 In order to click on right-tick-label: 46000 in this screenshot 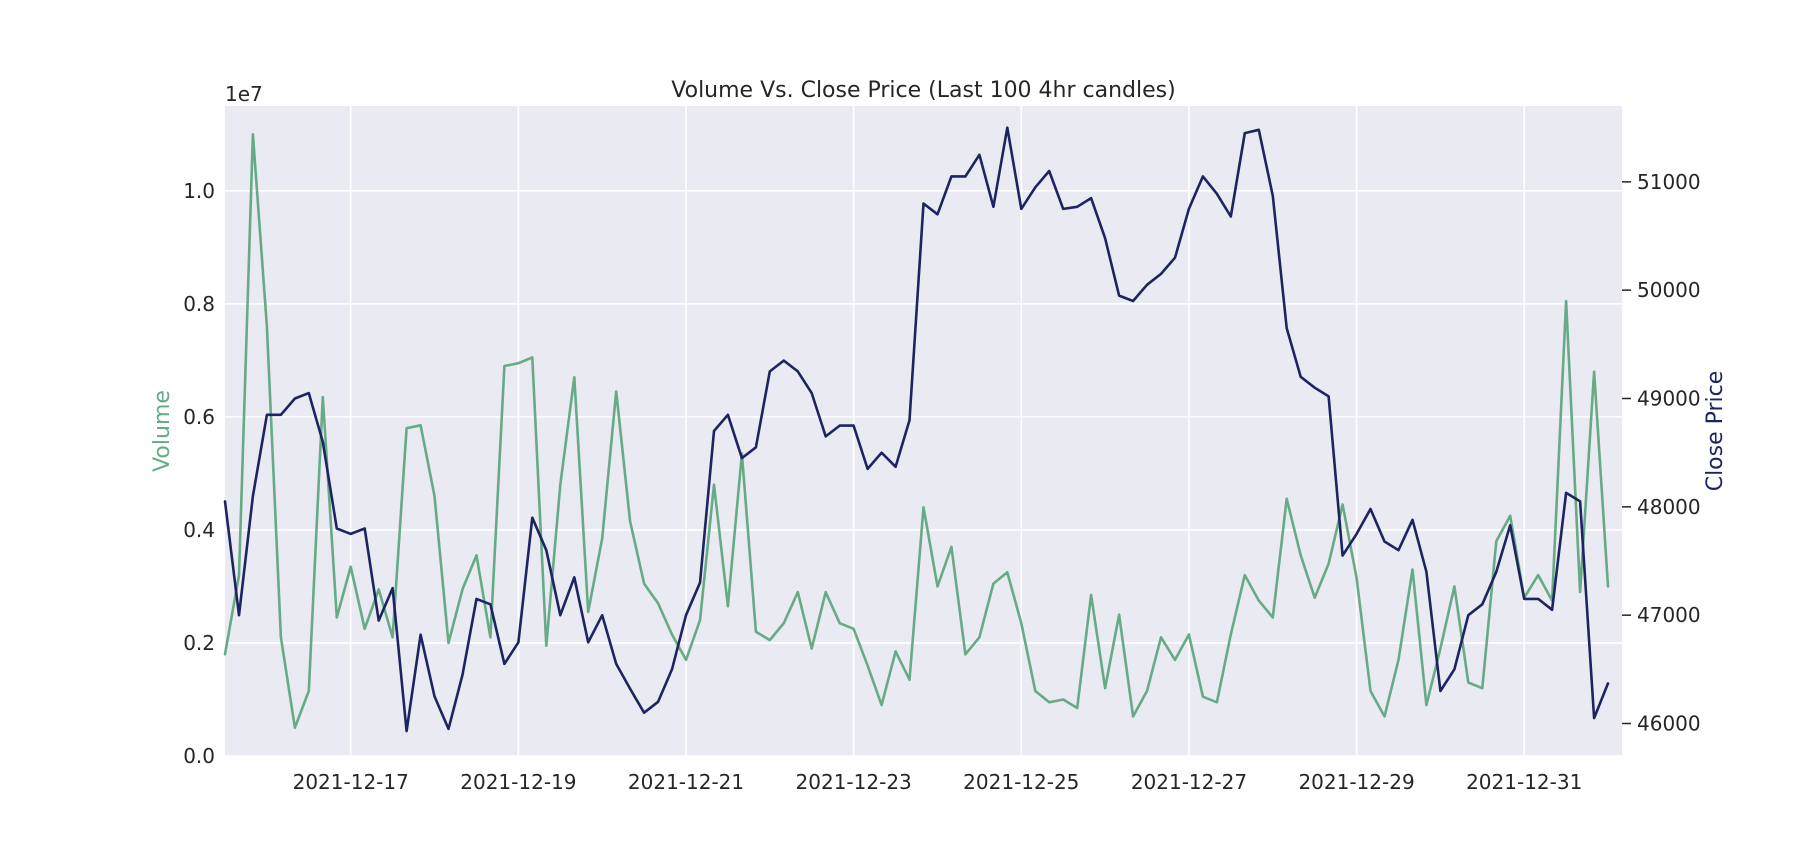, I will do `click(1669, 724)`.